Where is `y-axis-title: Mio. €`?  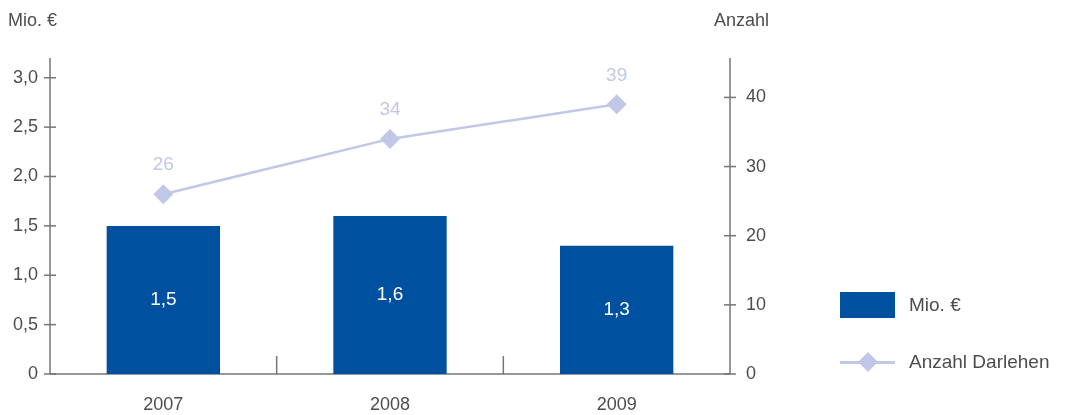 y-axis-title: Mio. € is located at coordinates (33, 19).